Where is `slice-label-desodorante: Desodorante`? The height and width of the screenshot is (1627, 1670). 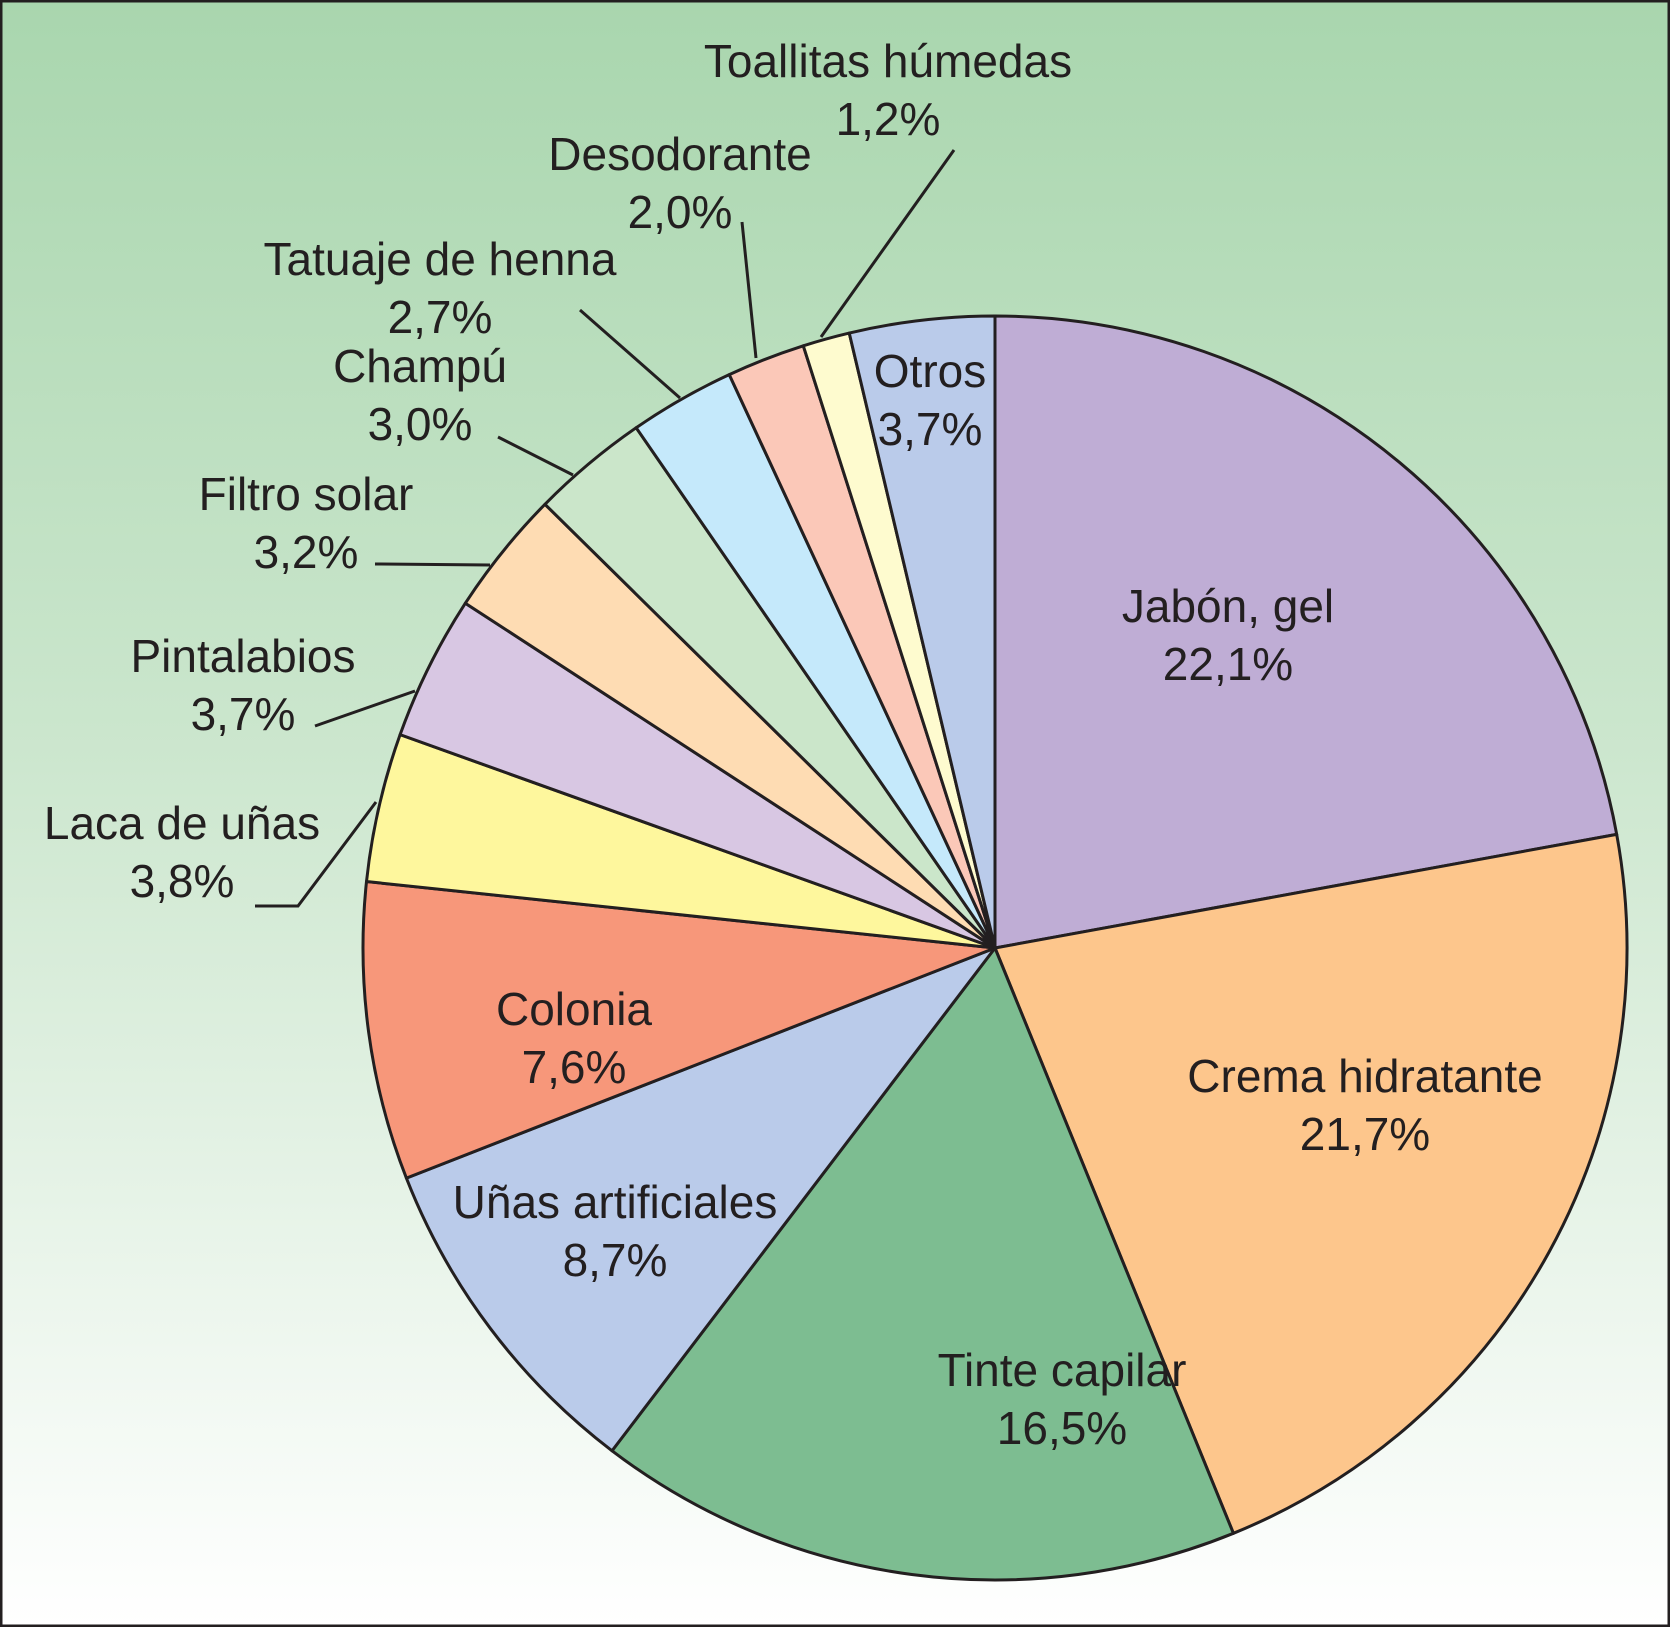 slice-label-desodorante: Desodorante is located at coordinates (679, 154).